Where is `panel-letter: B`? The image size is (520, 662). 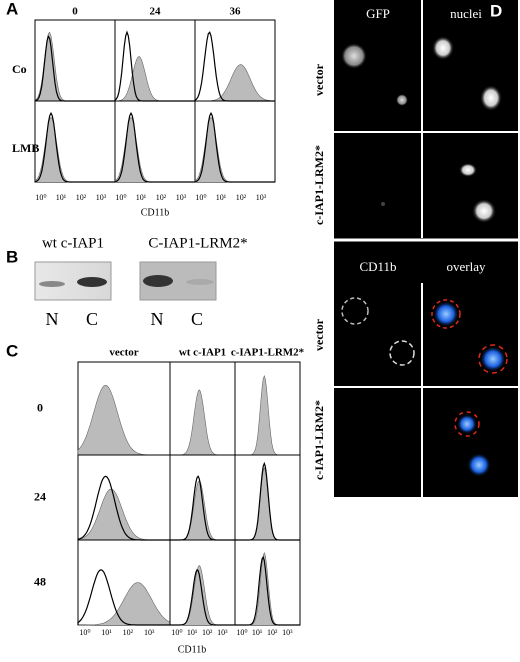 panel-letter: B is located at coordinates (12, 256).